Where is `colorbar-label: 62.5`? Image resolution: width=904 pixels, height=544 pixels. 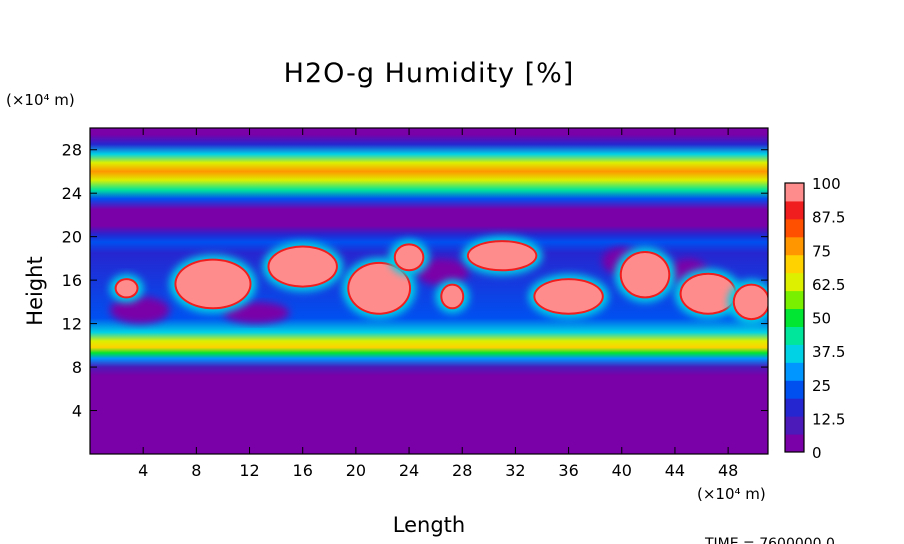
colorbar-label: 62.5 is located at coordinates (828, 285).